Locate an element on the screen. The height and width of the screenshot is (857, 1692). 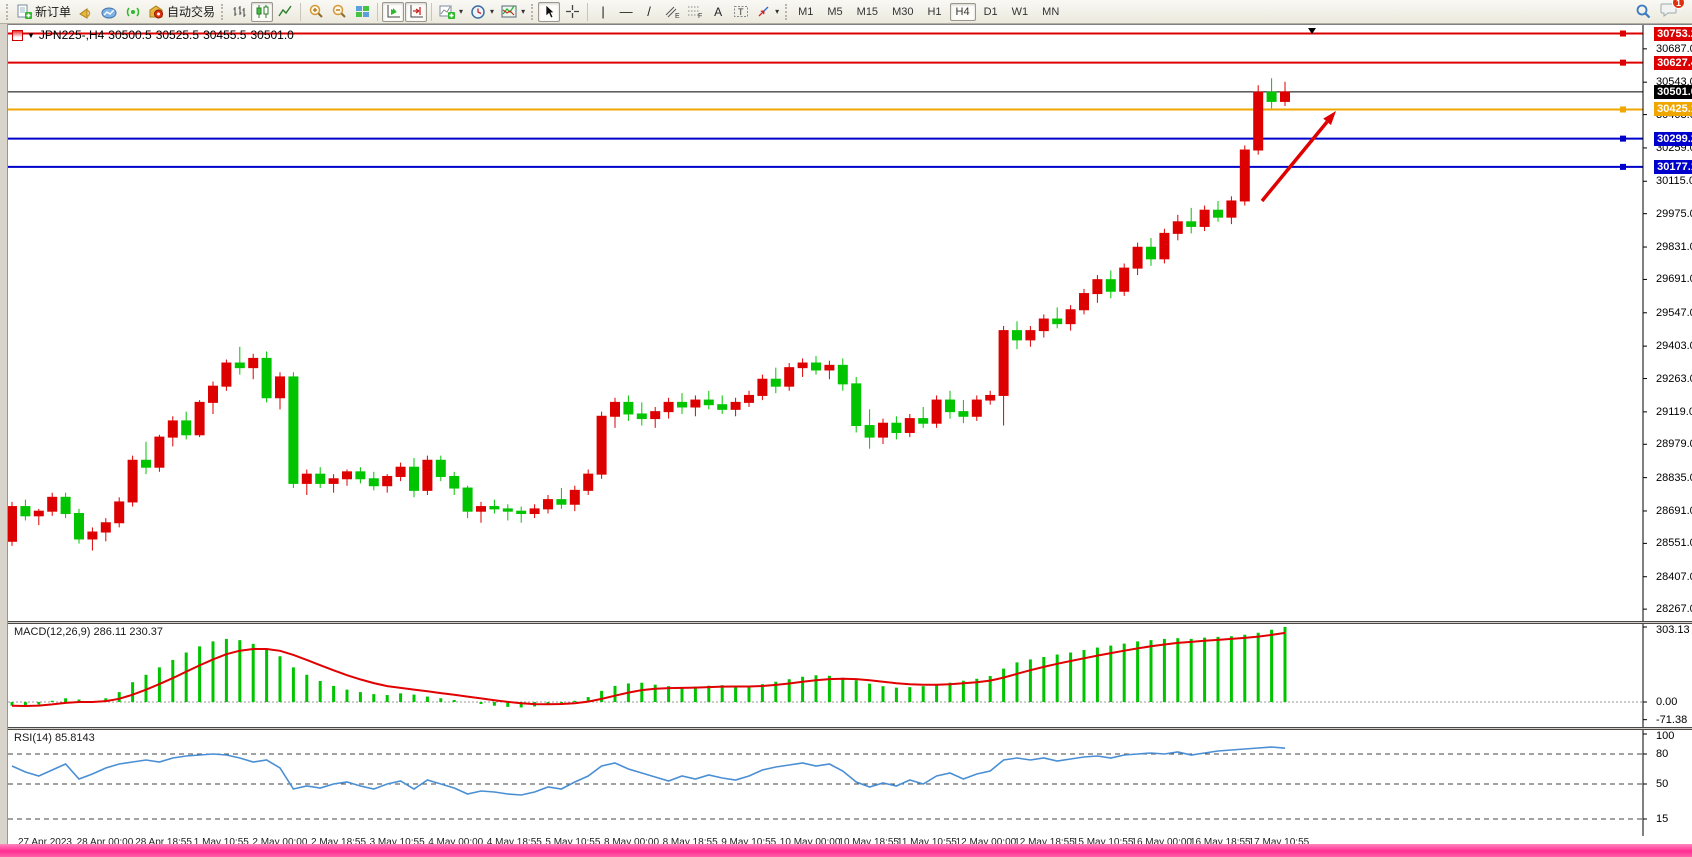
text-label-icon: T is located at coordinates (741, 11).